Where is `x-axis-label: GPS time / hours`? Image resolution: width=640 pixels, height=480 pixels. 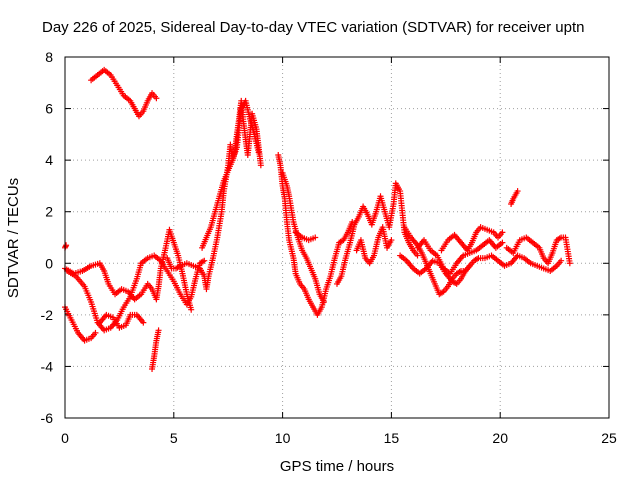
x-axis-label: GPS time / hours is located at coordinates (337, 466).